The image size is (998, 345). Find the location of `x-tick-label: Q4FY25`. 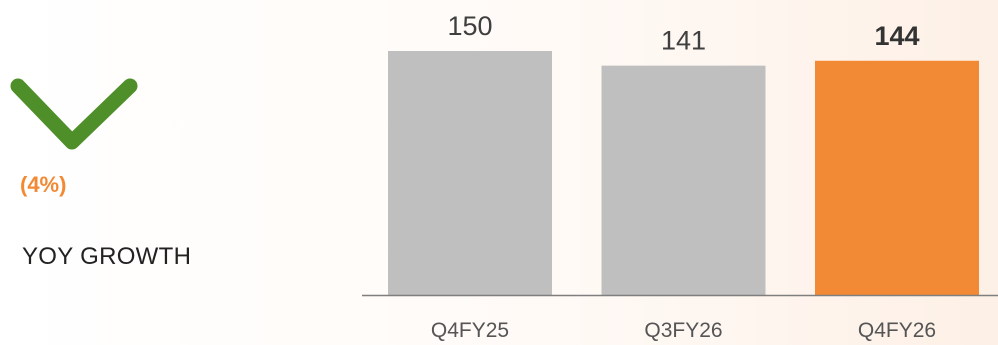

x-tick-label: Q4FY25 is located at coordinates (470, 330).